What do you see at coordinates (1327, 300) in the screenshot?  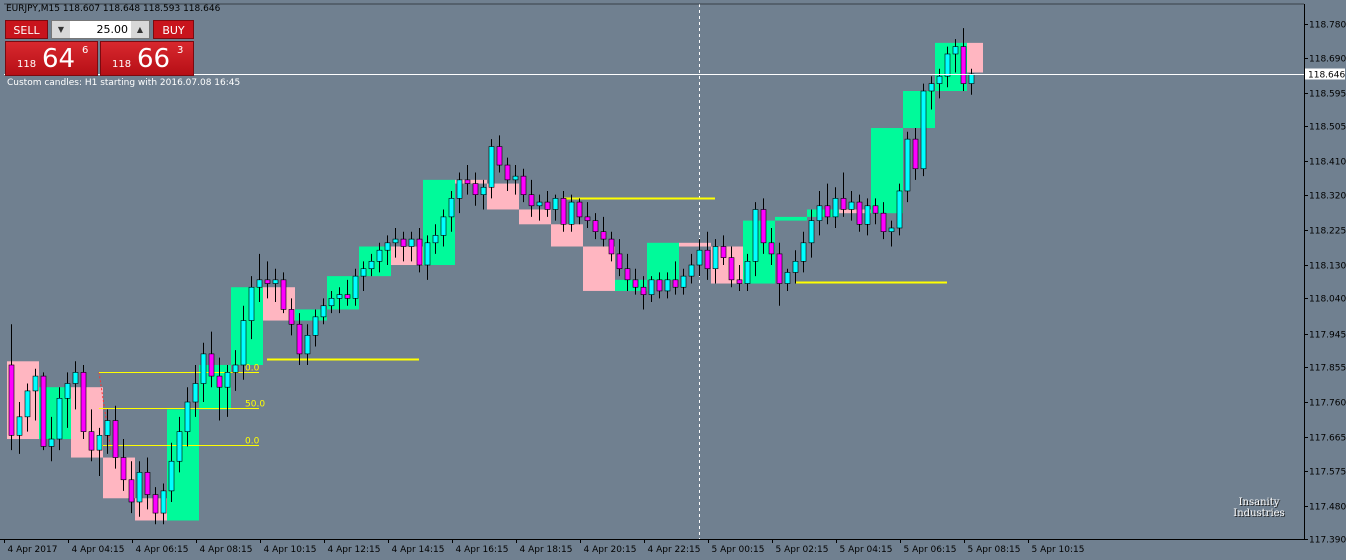 I see `y-tick-label: 118.040` at bounding box center [1327, 300].